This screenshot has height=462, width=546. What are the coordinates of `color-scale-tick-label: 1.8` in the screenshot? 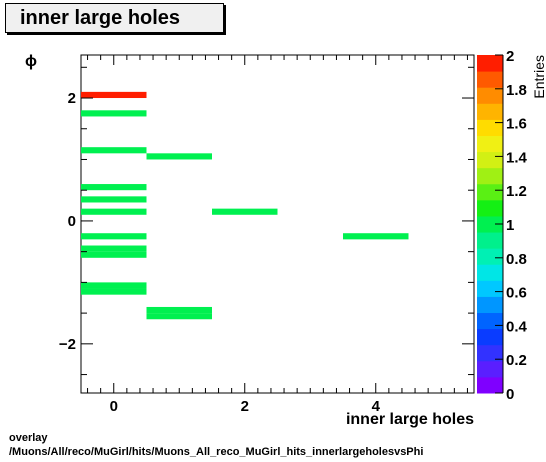 It's located at (516, 90).